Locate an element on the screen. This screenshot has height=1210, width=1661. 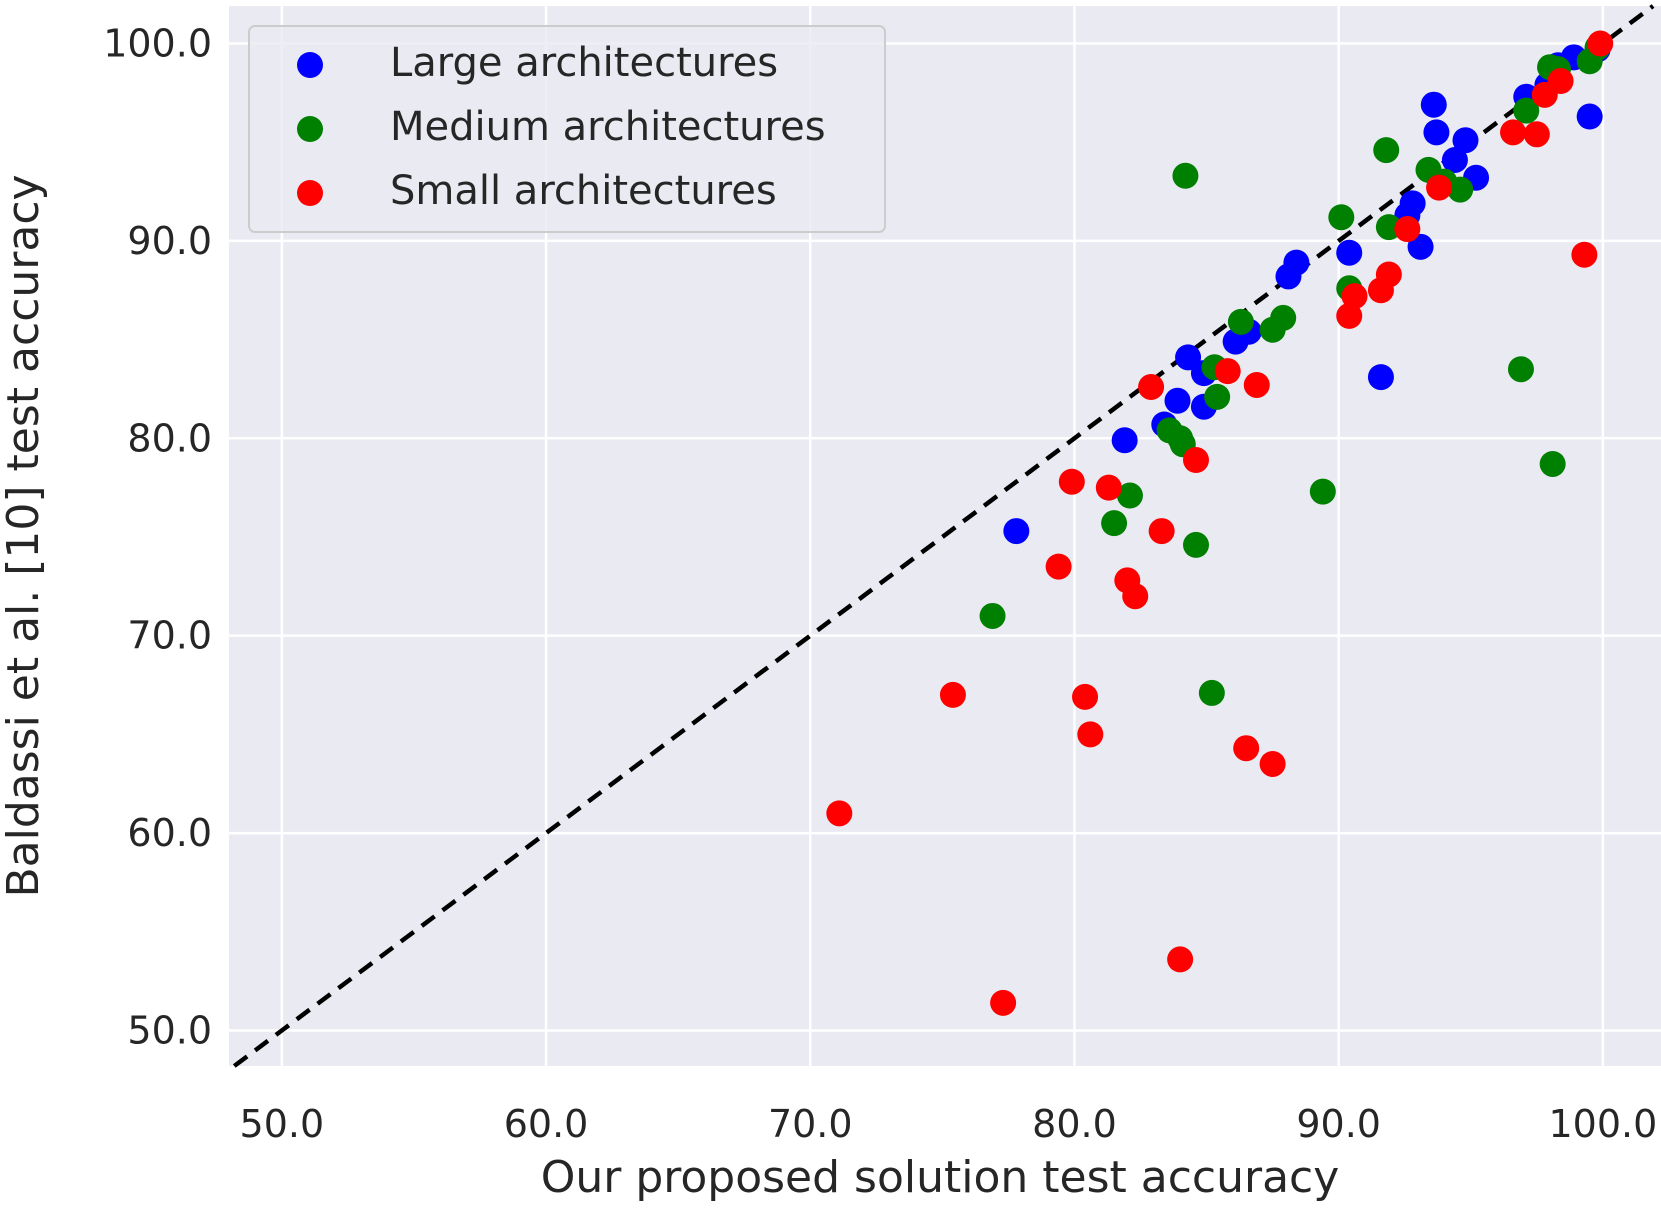
x-tick-label: 90.0 is located at coordinates (1338, 1124).